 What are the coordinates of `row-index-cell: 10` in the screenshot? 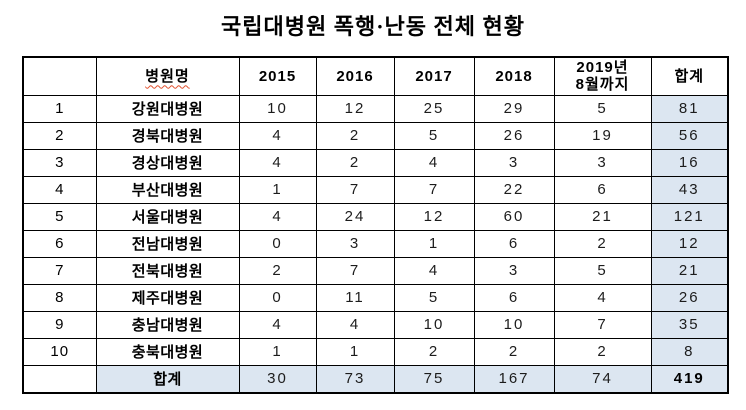 It's located at (59, 351).